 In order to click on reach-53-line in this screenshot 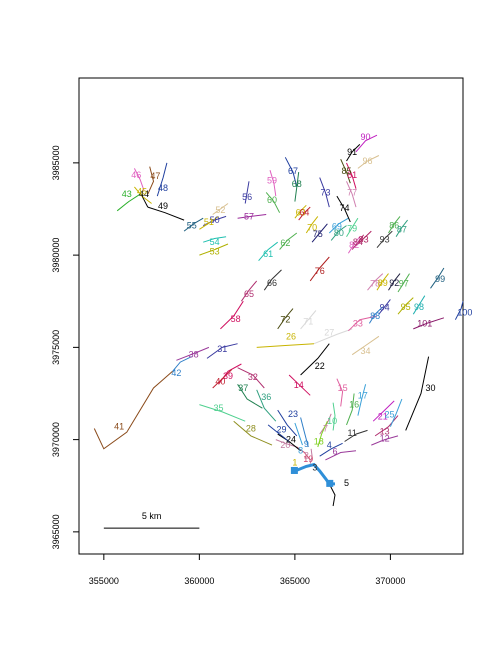, I will do `click(214, 249)`.